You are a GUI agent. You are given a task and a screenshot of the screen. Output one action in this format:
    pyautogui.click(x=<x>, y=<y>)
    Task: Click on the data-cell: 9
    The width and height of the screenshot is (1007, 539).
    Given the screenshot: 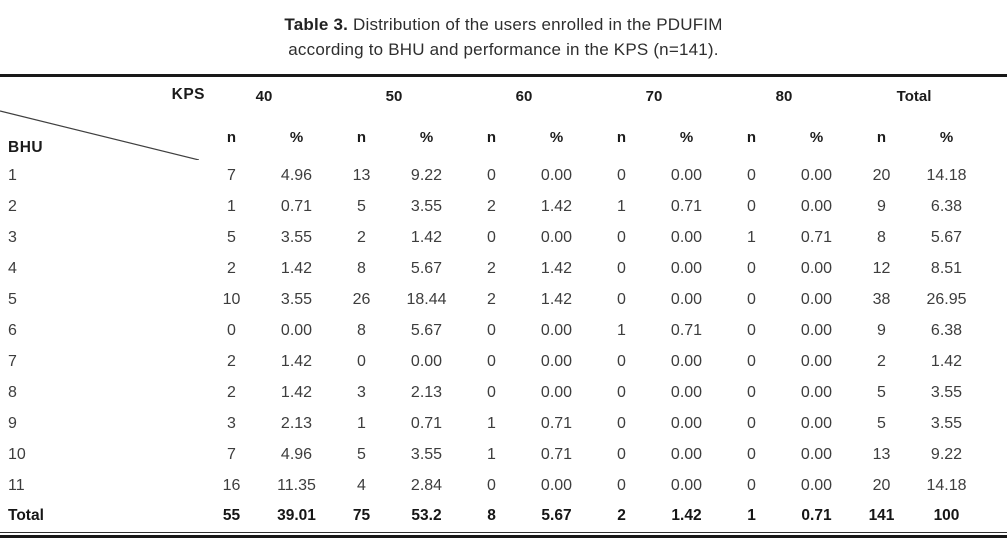 What is the action you would take?
    pyautogui.click(x=881, y=330)
    